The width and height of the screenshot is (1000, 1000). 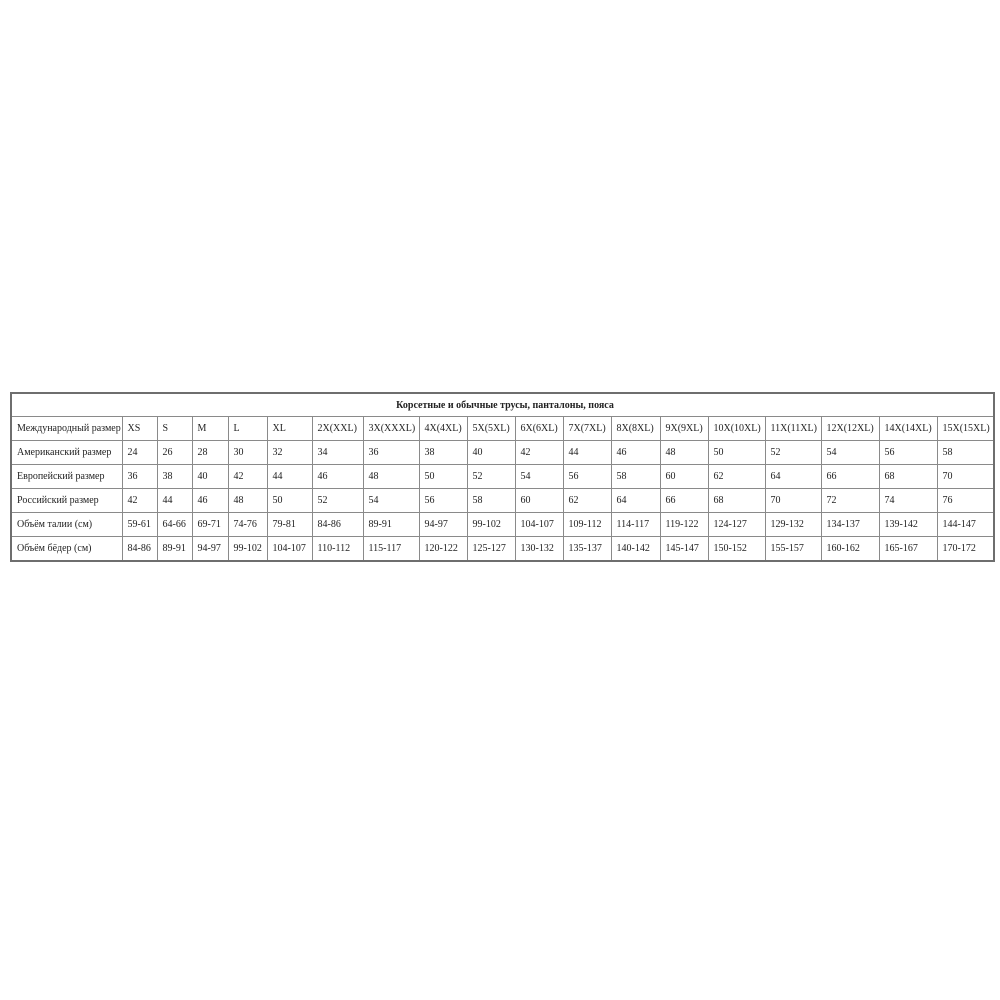 I want to click on table-cell: S, so click(x=174, y=428).